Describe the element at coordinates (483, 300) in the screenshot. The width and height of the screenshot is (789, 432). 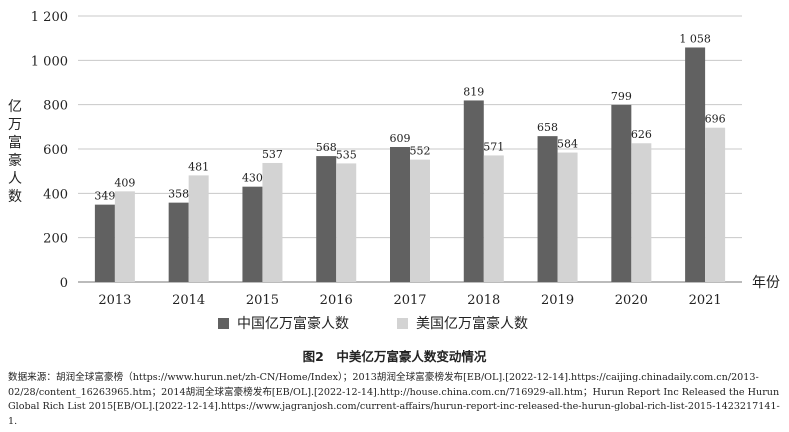
I see `x-tick-label: 2018` at that location.